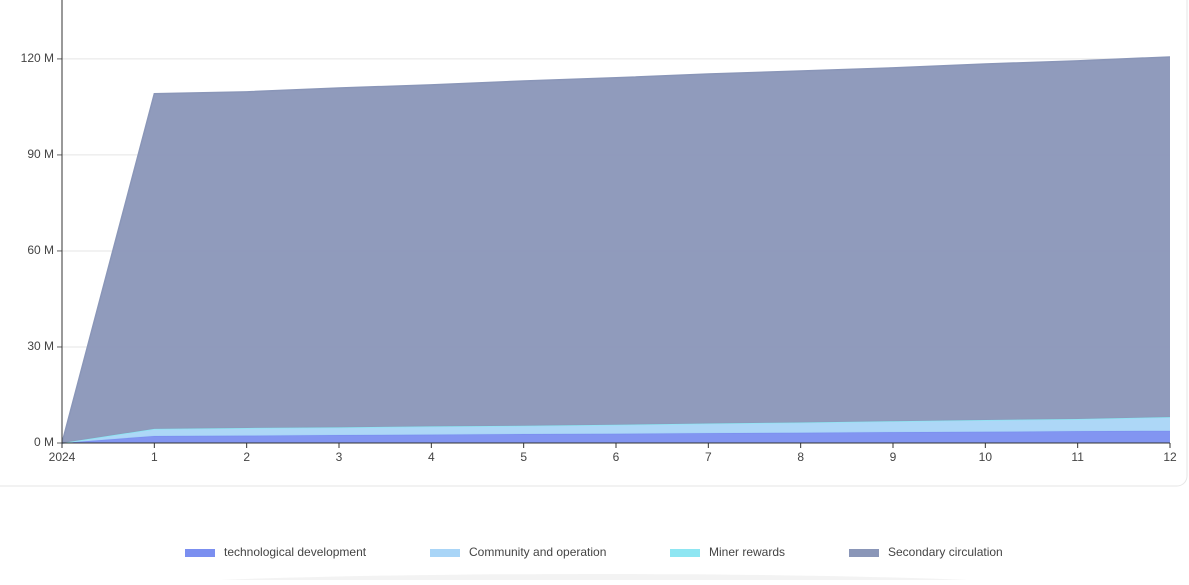 The height and width of the screenshot is (585, 1189). I want to click on x-tick-label: 2024, so click(62, 457).